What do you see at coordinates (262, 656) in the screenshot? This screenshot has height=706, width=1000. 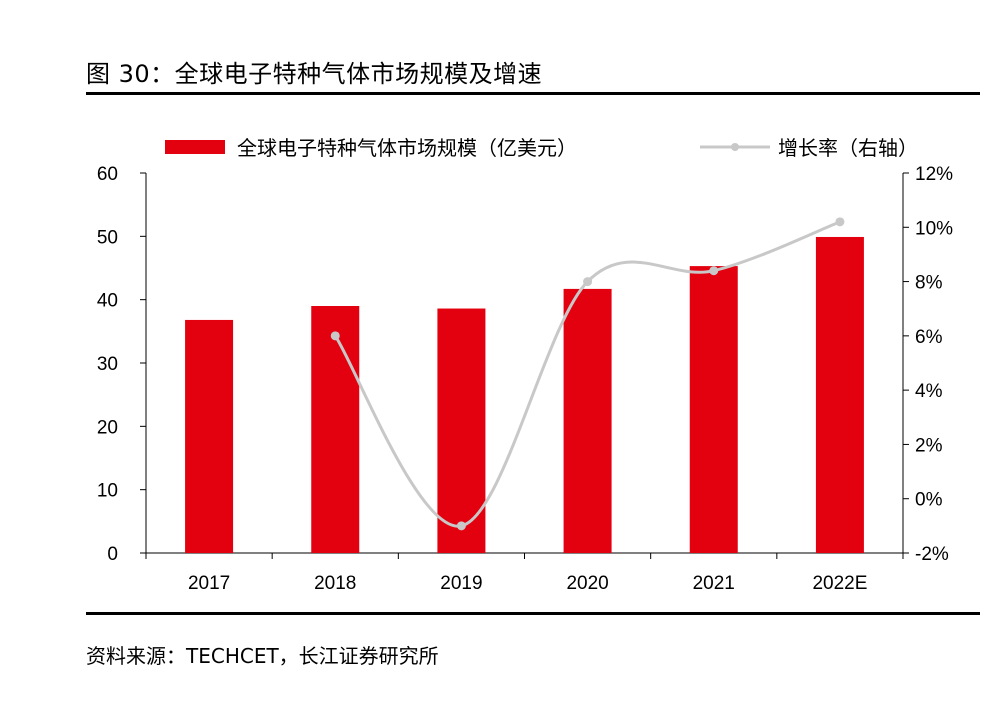 I see `source-note: 资料来源：TECHCET，长江证券研究所` at bounding box center [262, 656].